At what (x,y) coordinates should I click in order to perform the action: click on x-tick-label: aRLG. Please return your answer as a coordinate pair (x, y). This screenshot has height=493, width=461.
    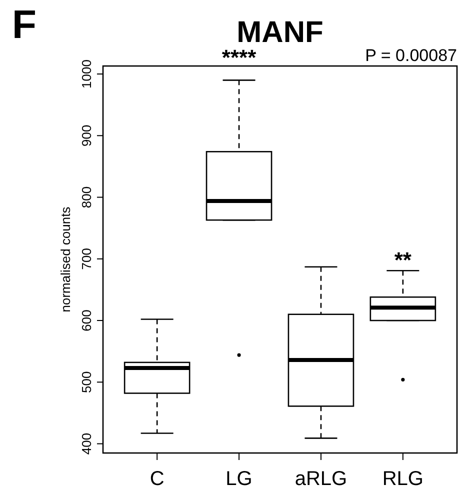
    Looking at the image, I should click on (321, 479).